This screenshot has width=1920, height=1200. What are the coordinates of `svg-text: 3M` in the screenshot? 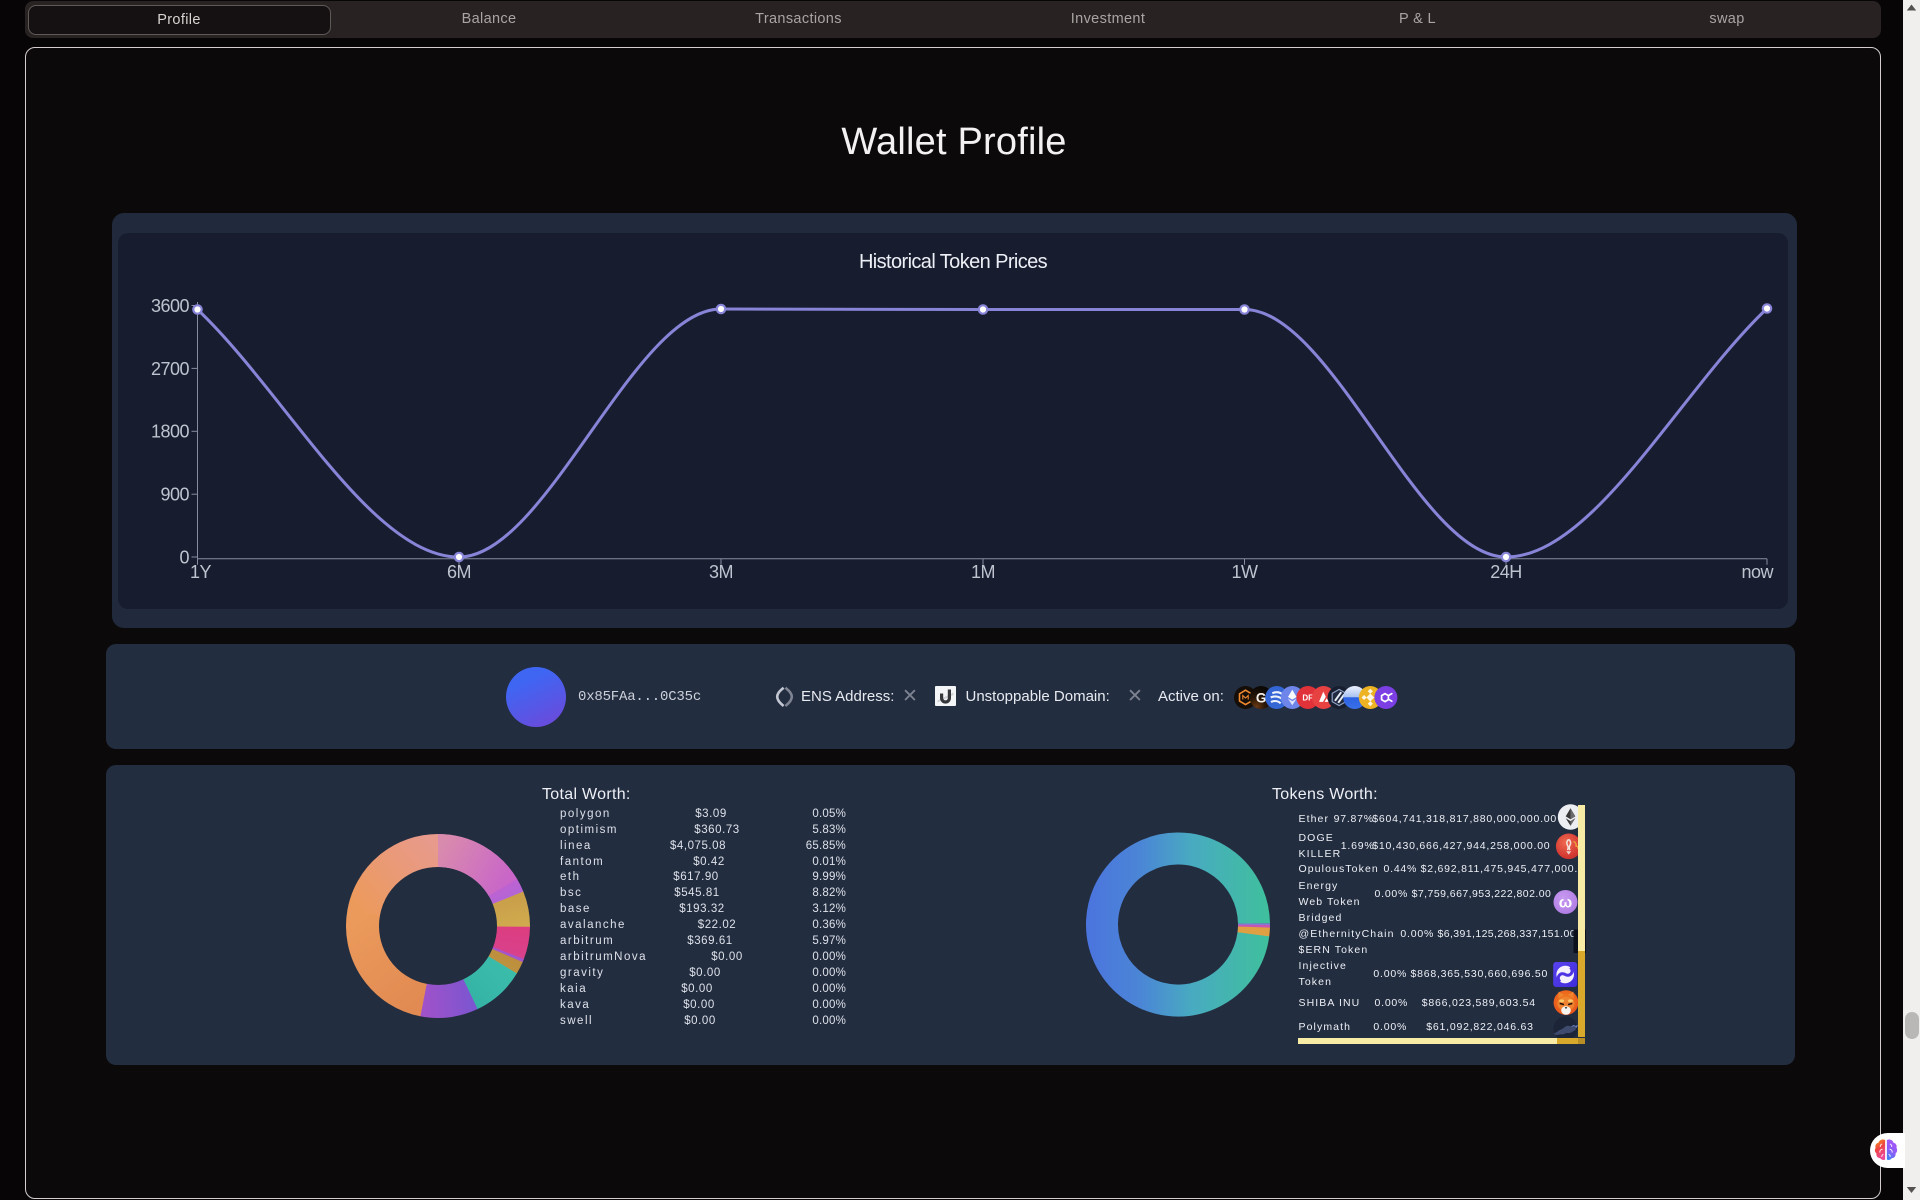 It's located at (721, 572).